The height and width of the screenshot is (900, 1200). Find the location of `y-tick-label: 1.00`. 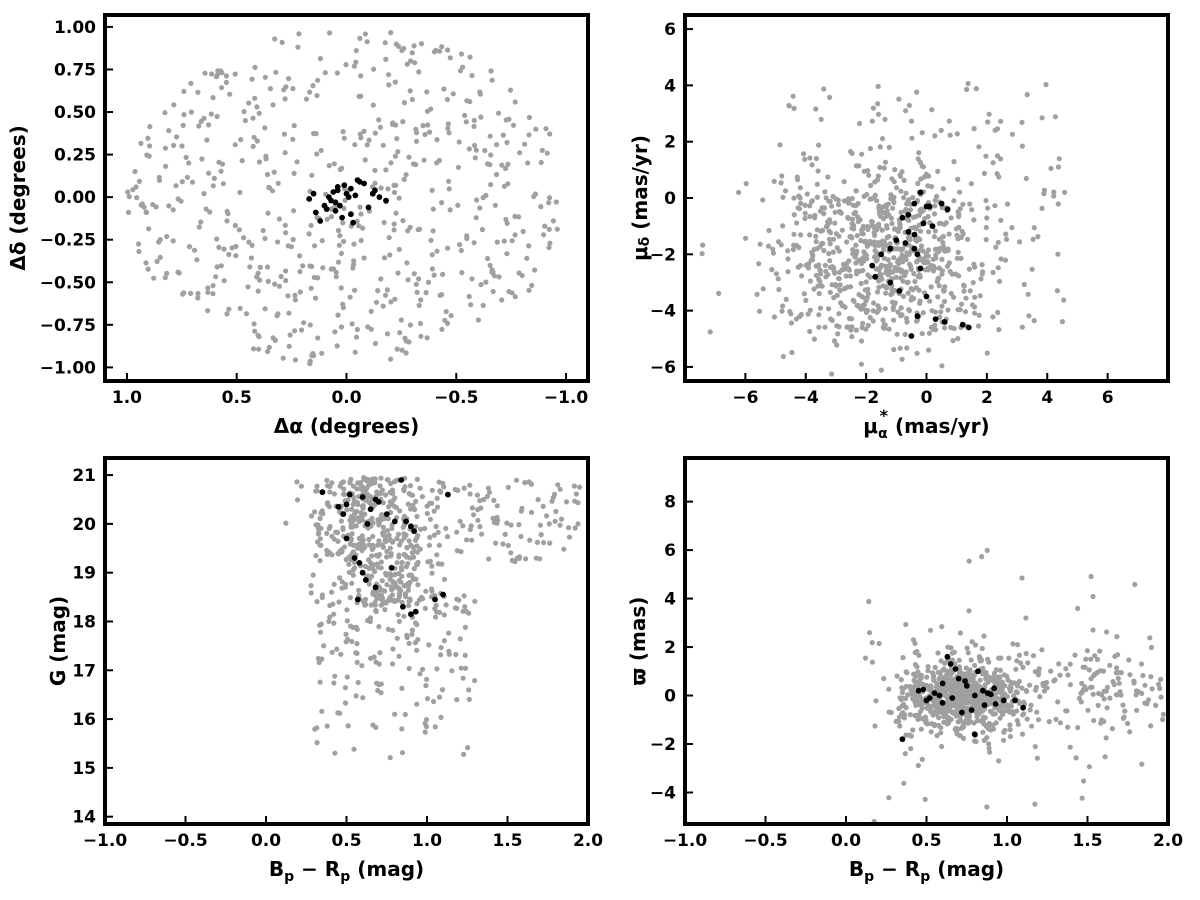

y-tick-label: 1.00 is located at coordinates (75, 28).